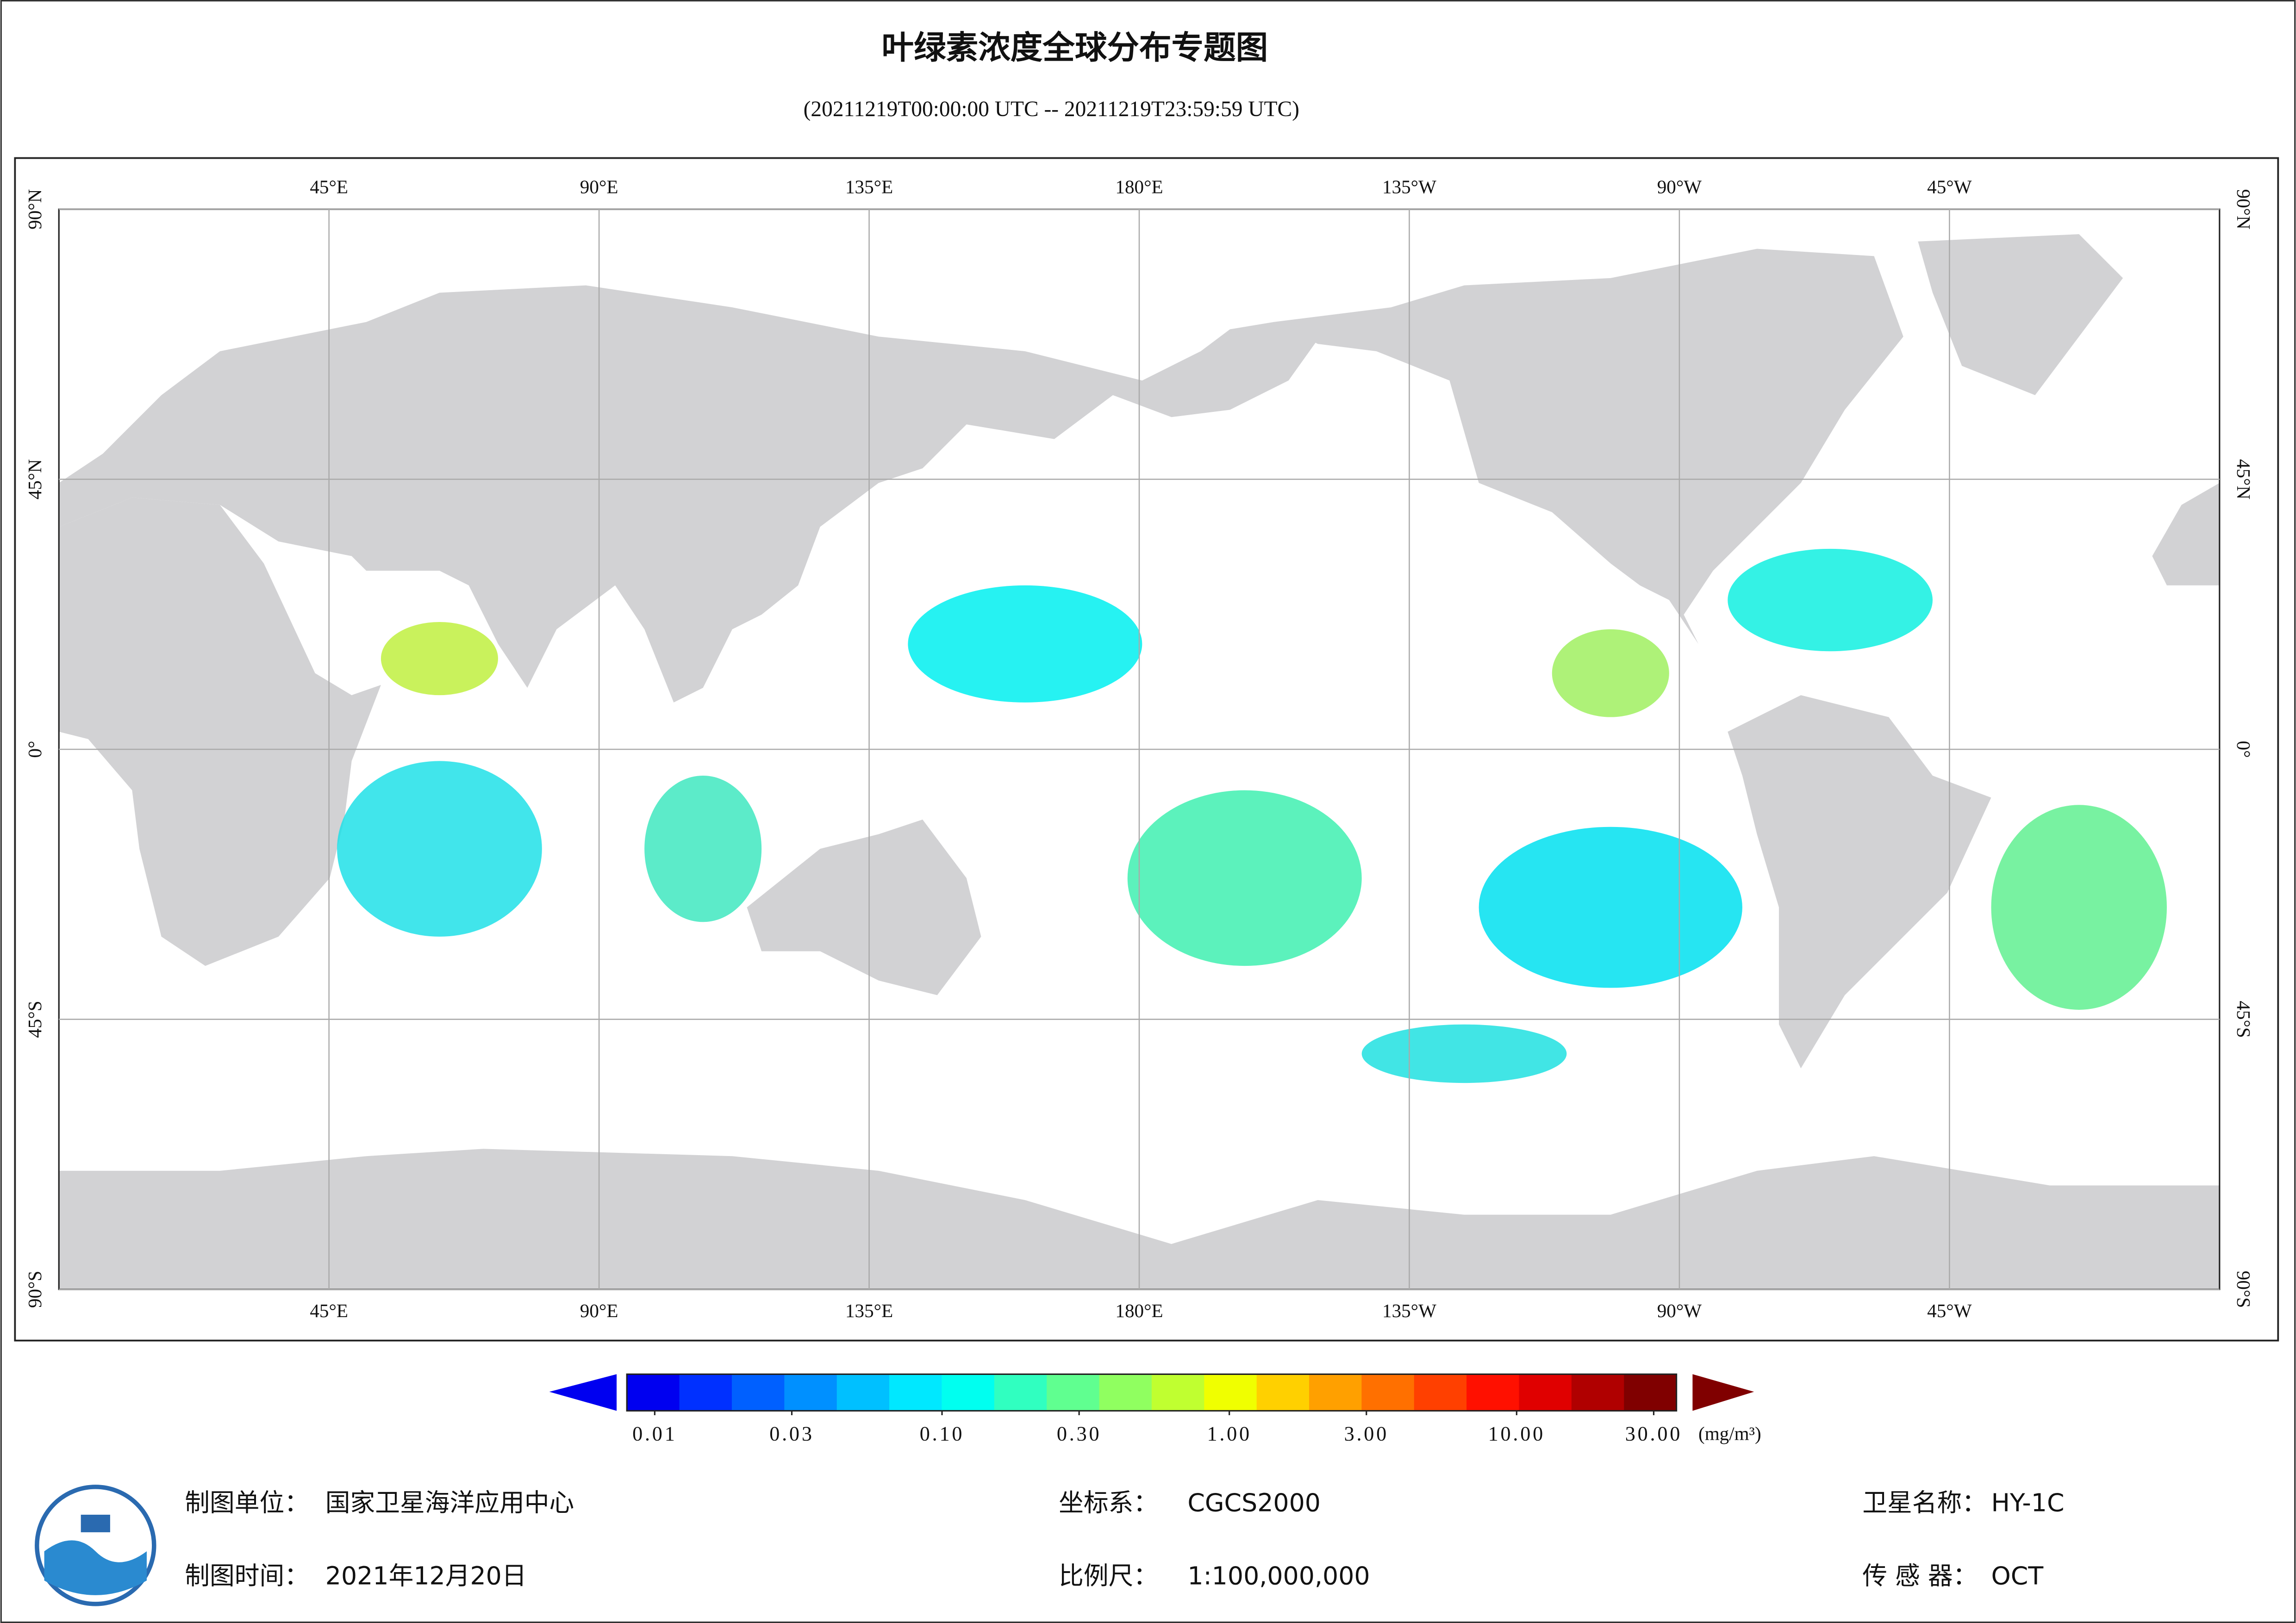  Describe the element at coordinates (1729, 1434) in the screenshot. I see `colorbar-unit: (mg/m³)` at that location.